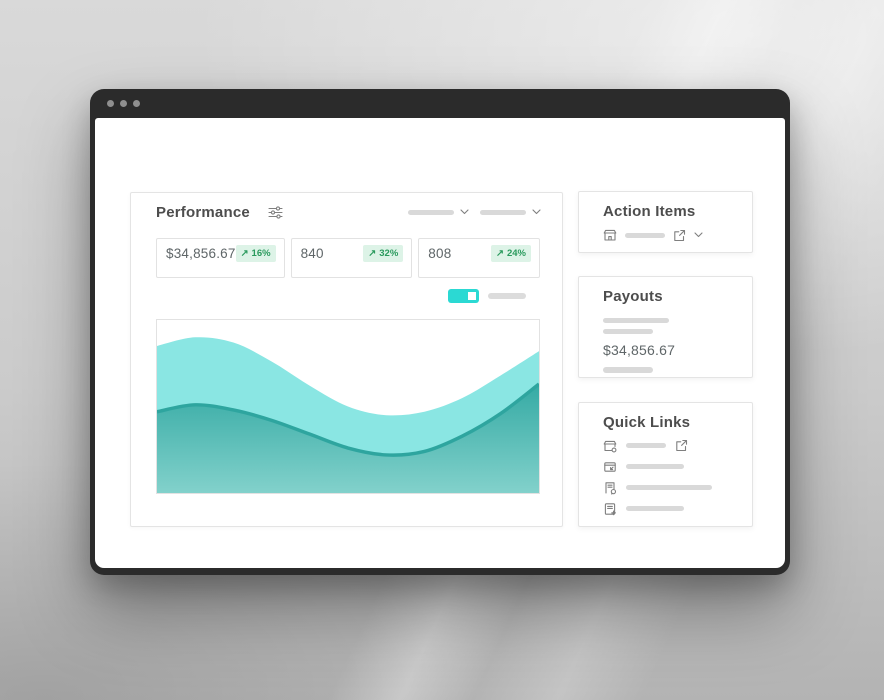 This screenshot has height=700, width=884. I want to click on trend-badge: ↗ 16%, so click(255, 253).